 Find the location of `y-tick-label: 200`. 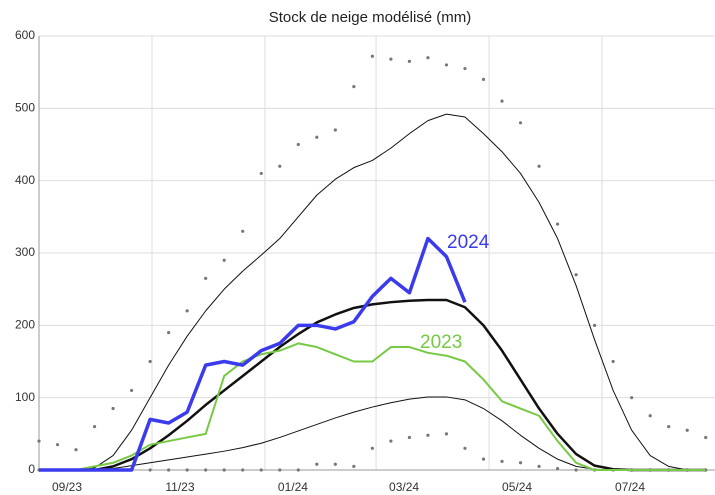

y-tick-label: 200 is located at coordinates (25, 325).